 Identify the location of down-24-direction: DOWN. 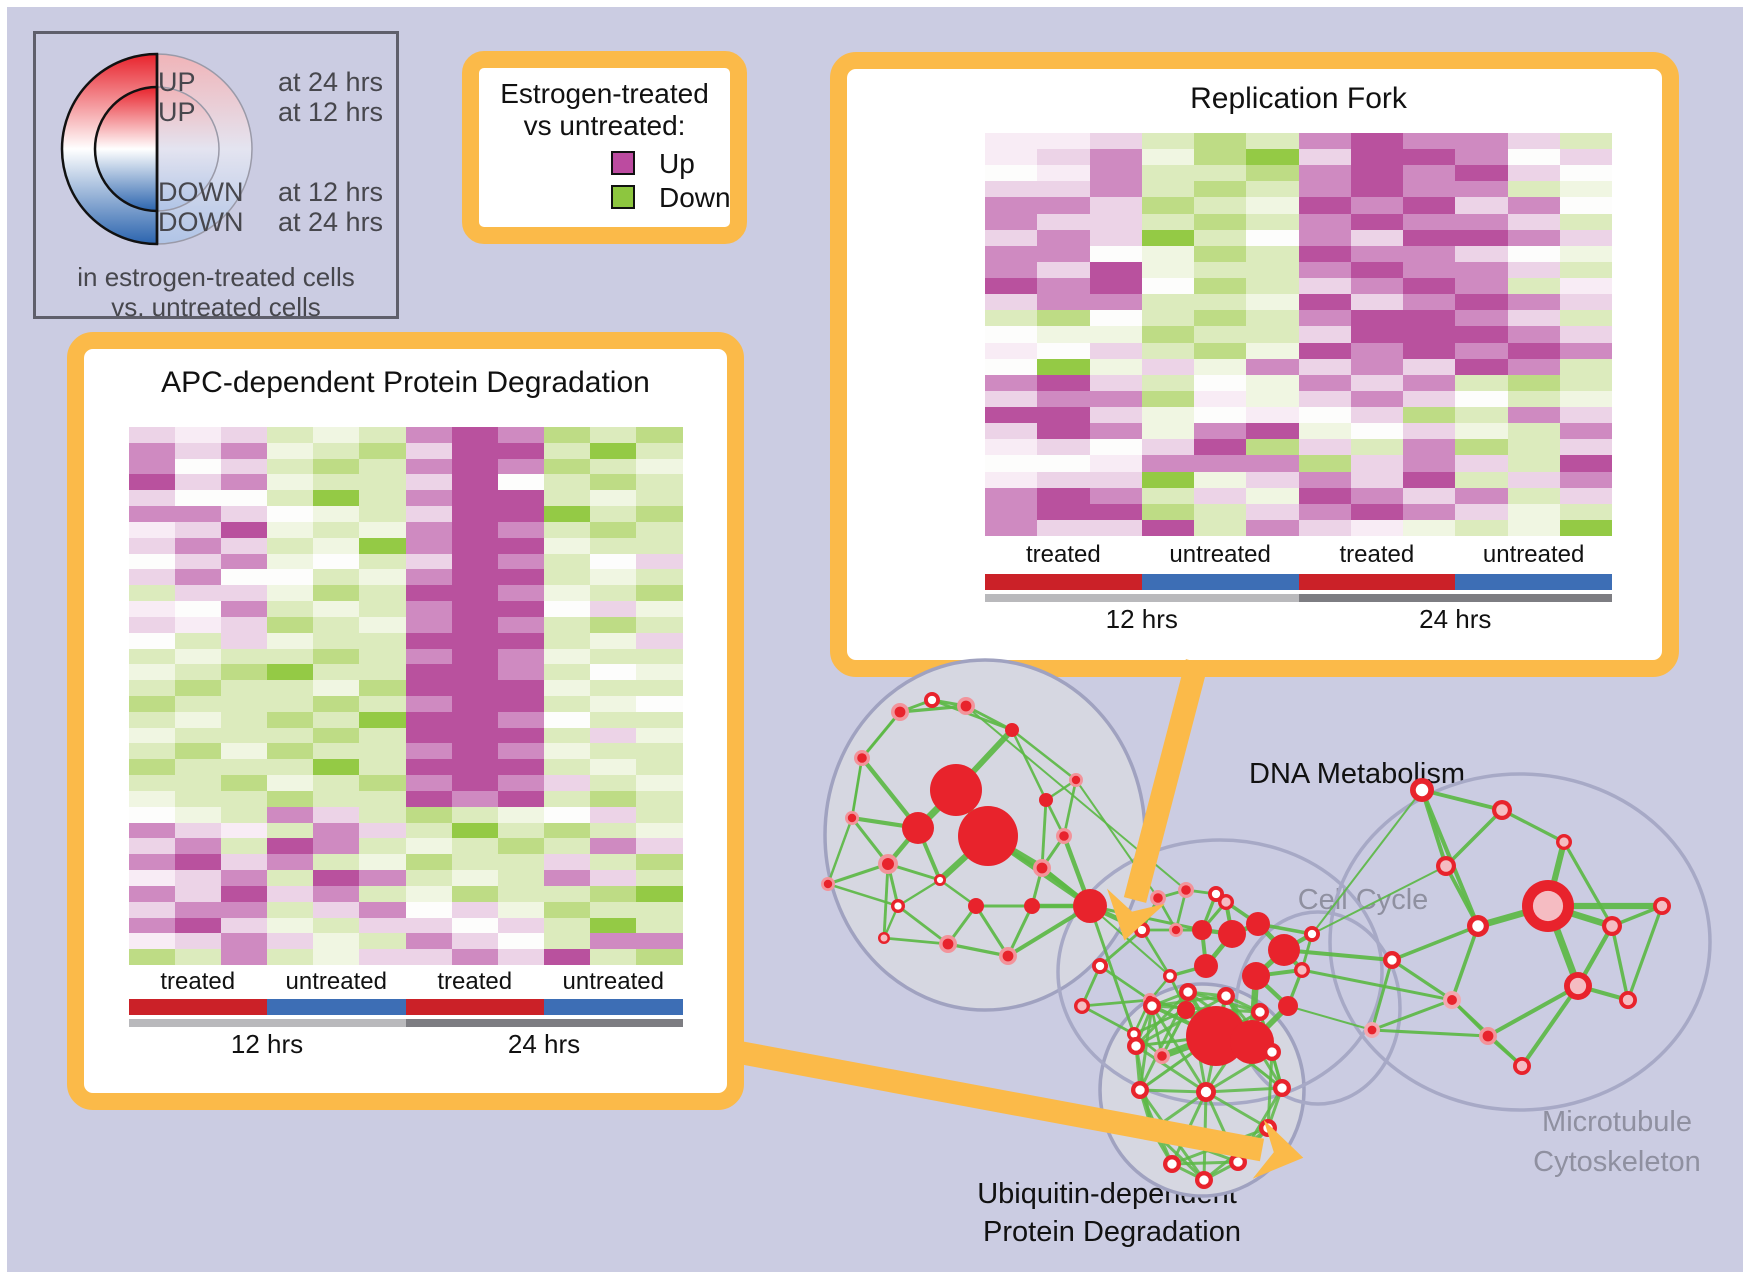
(201, 222).